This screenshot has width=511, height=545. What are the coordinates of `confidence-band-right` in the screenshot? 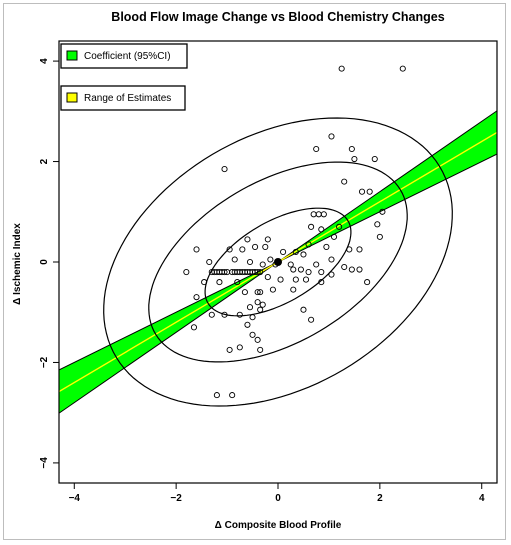 It's located at (387, 186).